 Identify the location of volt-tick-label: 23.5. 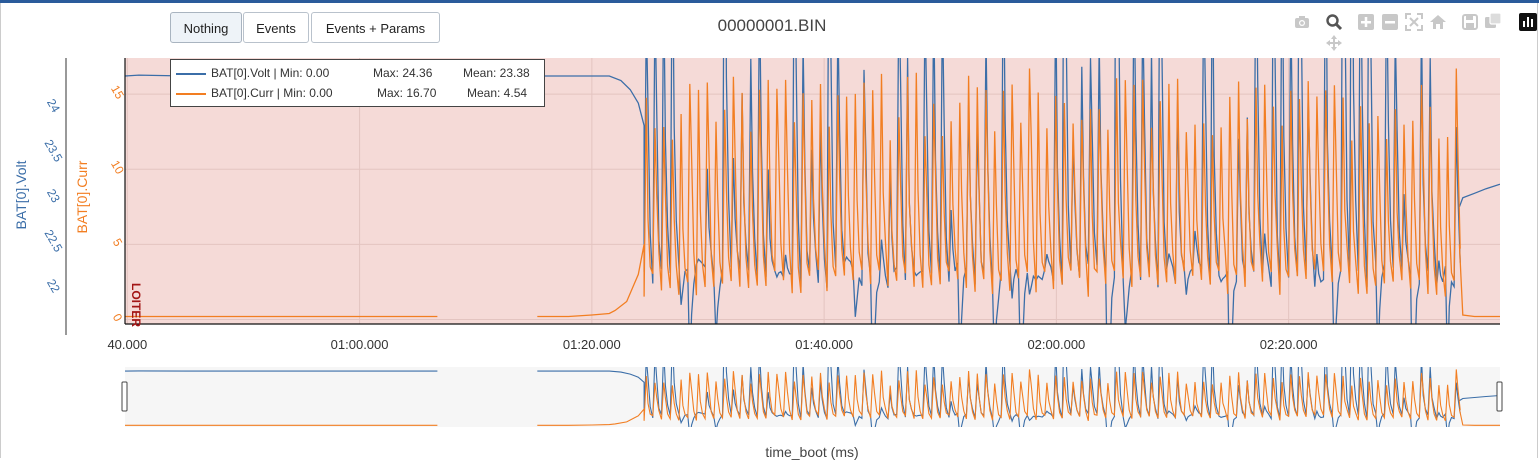
(54, 151).